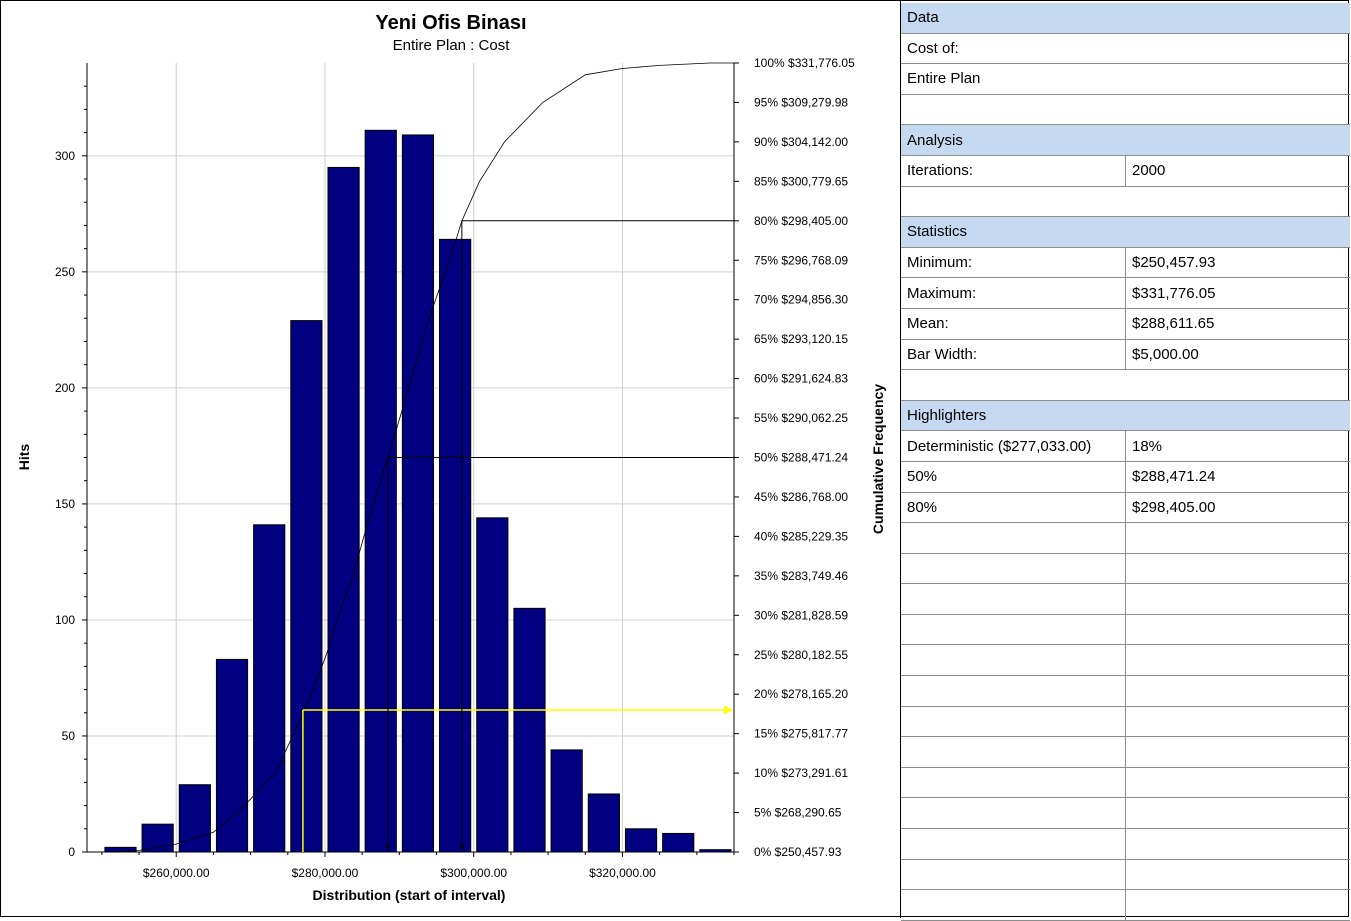 The width and height of the screenshot is (1351, 921). I want to click on panel-row-value: 2000, so click(1149, 171).